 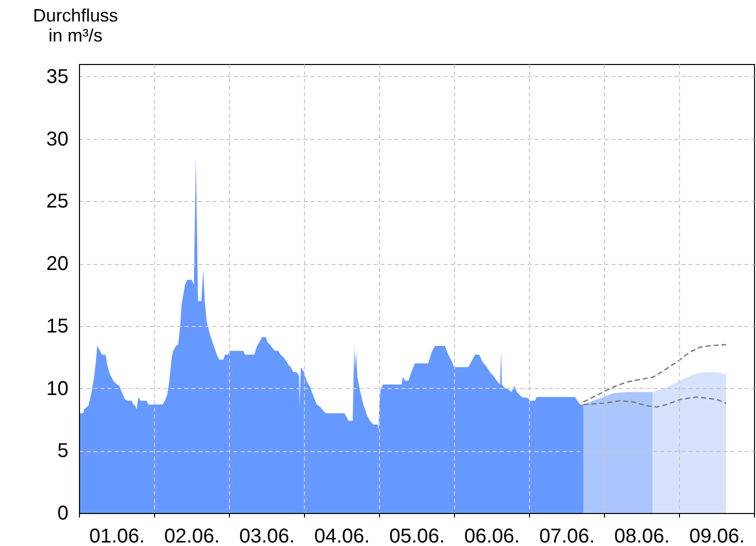 What do you see at coordinates (267, 536) in the screenshot?
I see `x-tick-label: 03.06.` at bounding box center [267, 536].